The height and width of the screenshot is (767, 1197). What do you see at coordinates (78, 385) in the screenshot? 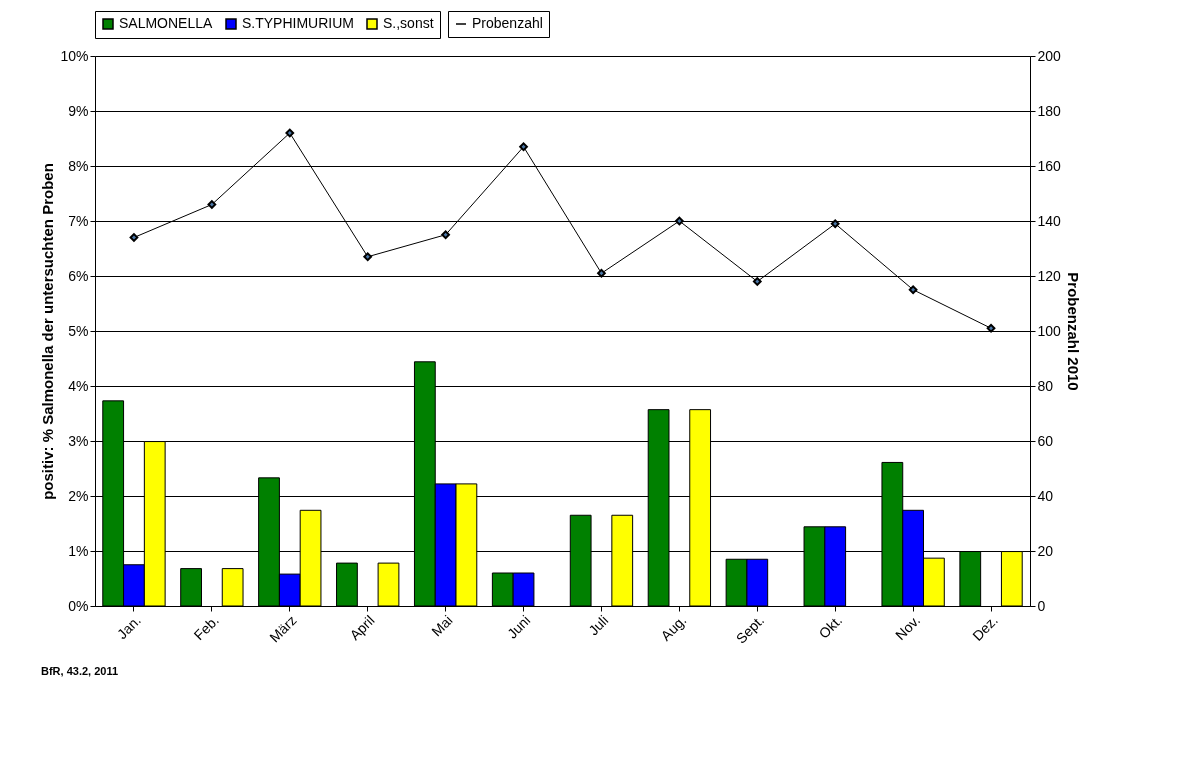
I see `y-tick-label: 4%` at bounding box center [78, 385].